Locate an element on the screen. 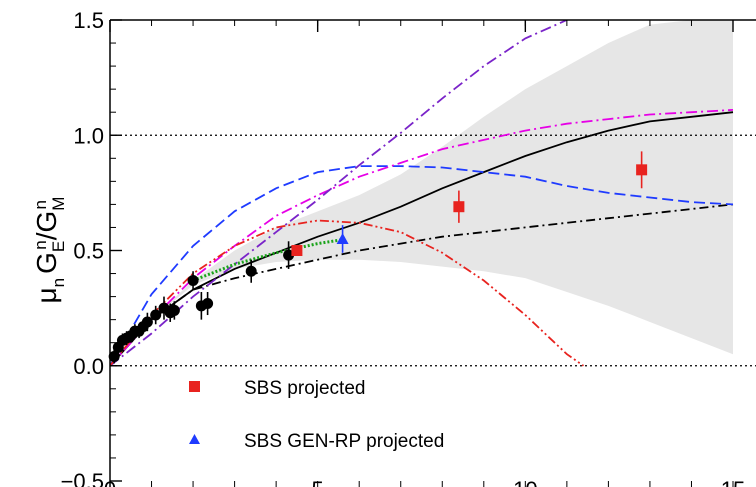  ylabel-mu-sub: n is located at coordinates (58, 282).